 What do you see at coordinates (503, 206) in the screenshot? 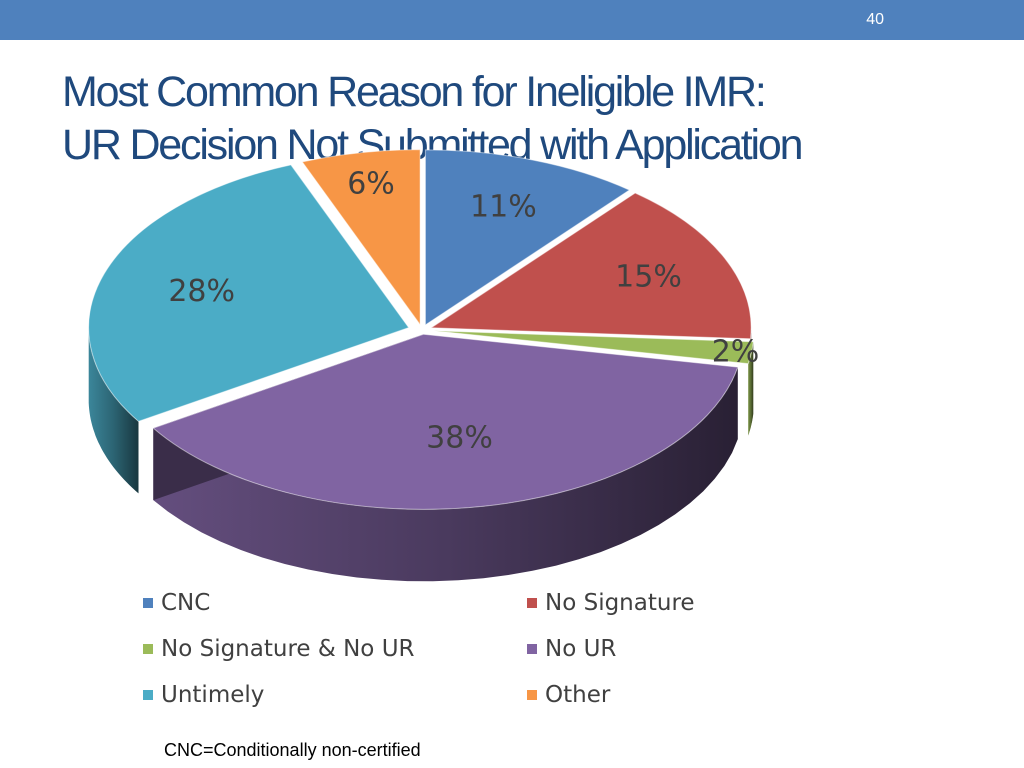
I see `data-label-cnc: 11%` at bounding box center [503, 206].